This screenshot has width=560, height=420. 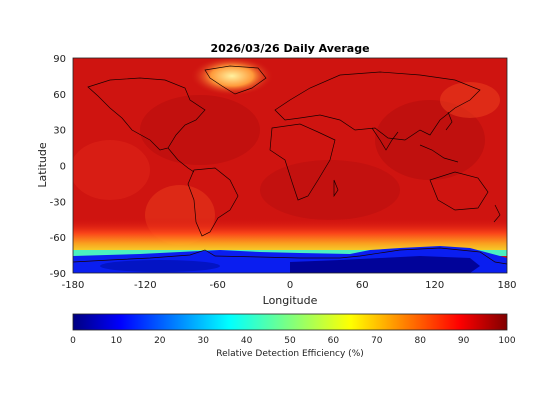 I want to click on x-tick-label: 120, so click(x=434, y=285).